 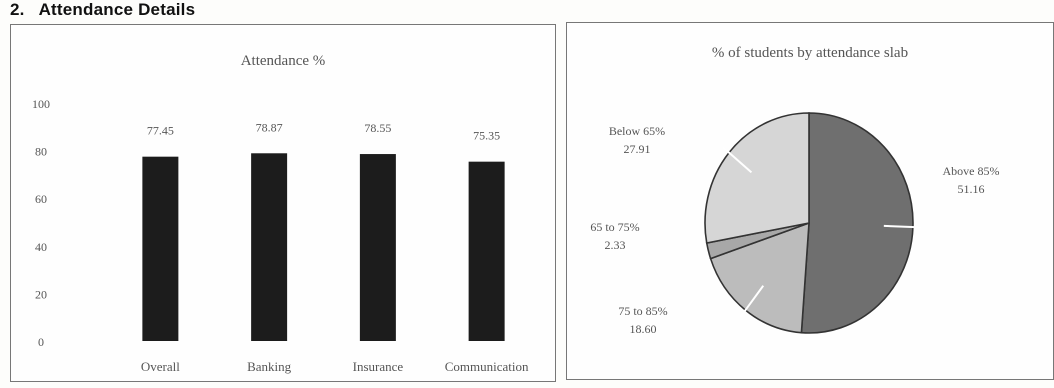 I want to click on pie-slice-label: Below 65%, so click(x=637, y=131).